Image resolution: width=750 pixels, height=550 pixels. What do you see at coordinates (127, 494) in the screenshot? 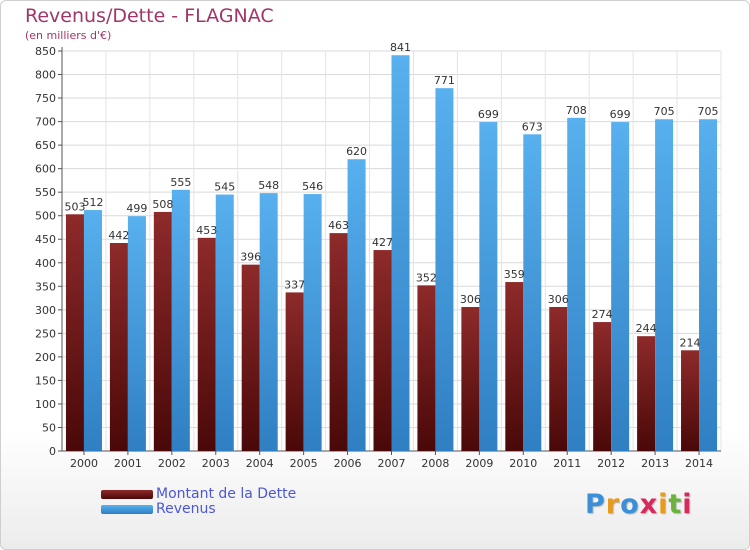
I see `legend-swatch-dette` at bounding box center [127, 494].